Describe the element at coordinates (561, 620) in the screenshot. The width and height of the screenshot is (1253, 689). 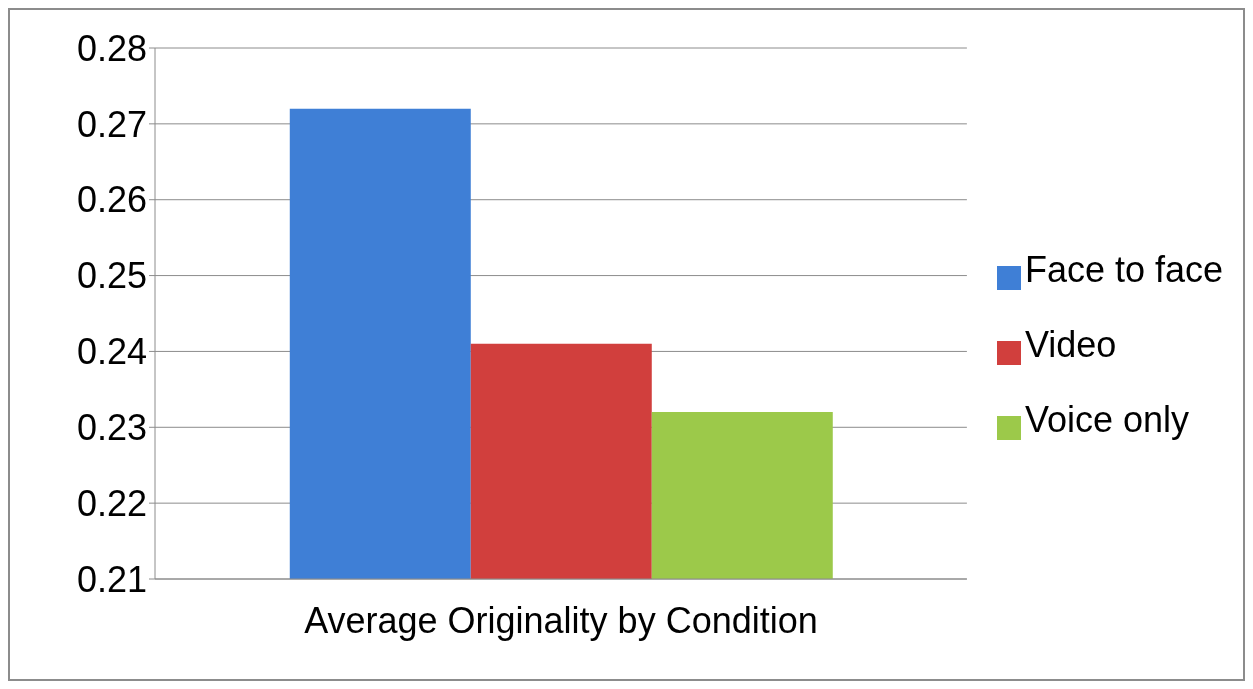
I see `x-tick-label: Average Originality by Condition` at that location.